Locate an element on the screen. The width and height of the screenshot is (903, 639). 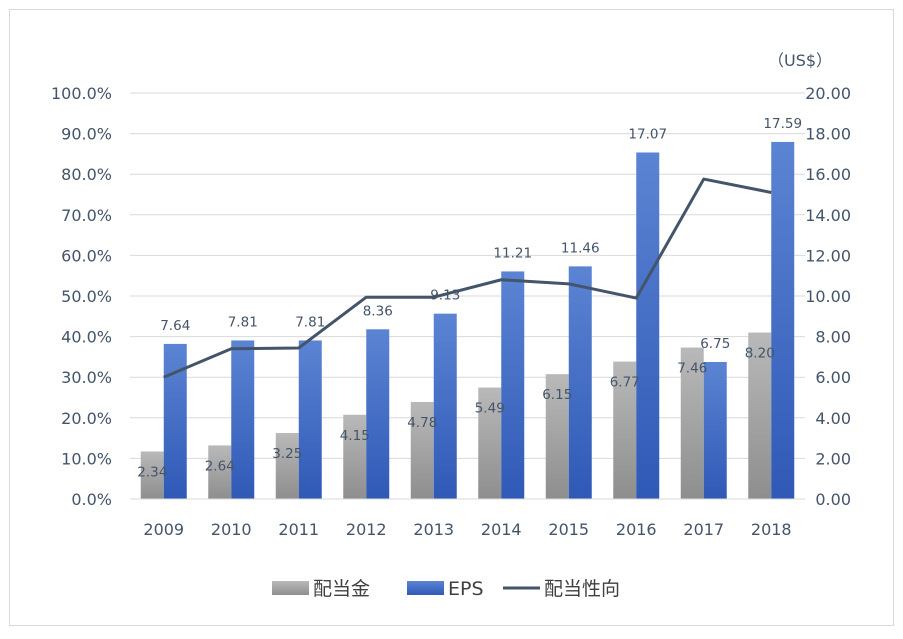
left-axis-tick-label: 10.0% is located at coordinates (86, 458).